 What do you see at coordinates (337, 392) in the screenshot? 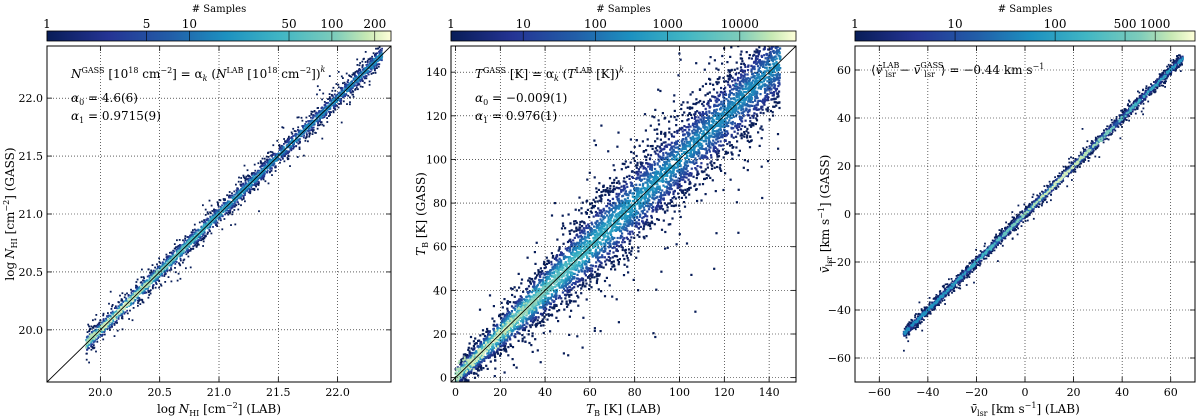
I see `x-tick-label: 22.0` at bounding box center [337, 392].